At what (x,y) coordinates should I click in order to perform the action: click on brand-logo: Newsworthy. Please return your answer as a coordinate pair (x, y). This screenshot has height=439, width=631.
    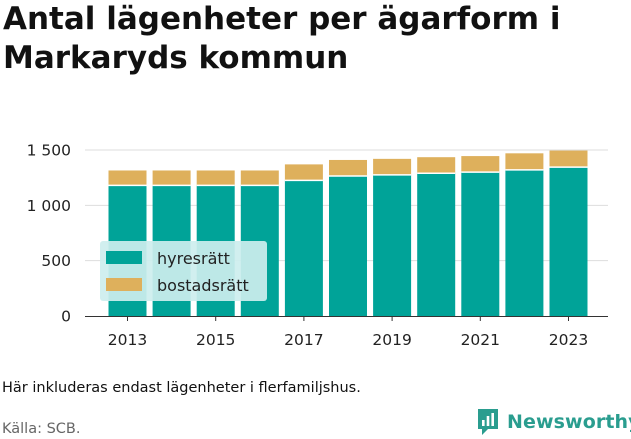
    Looking at the image, I should click on (553, 422).